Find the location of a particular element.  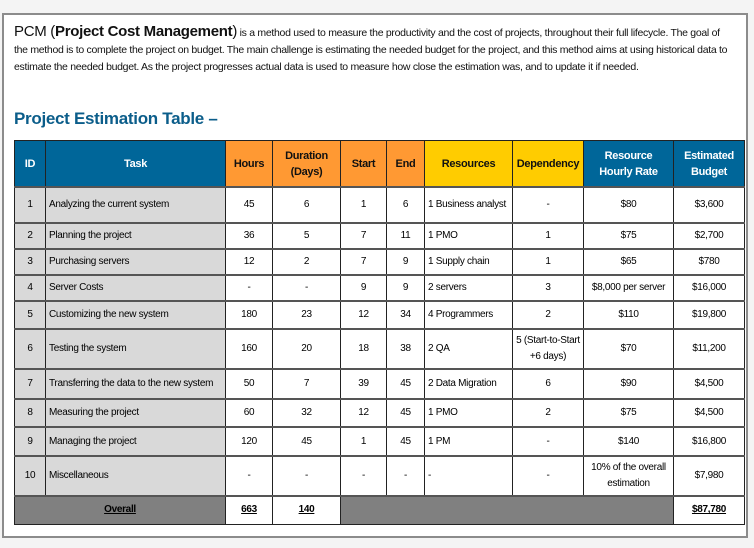

total-row: Overall 663 140 $87,780 is located at coordinates (379, 510).